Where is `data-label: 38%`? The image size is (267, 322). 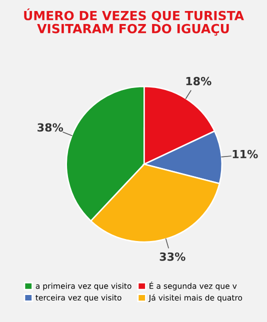
data-label: 38% is located at coordinates (51, 127).